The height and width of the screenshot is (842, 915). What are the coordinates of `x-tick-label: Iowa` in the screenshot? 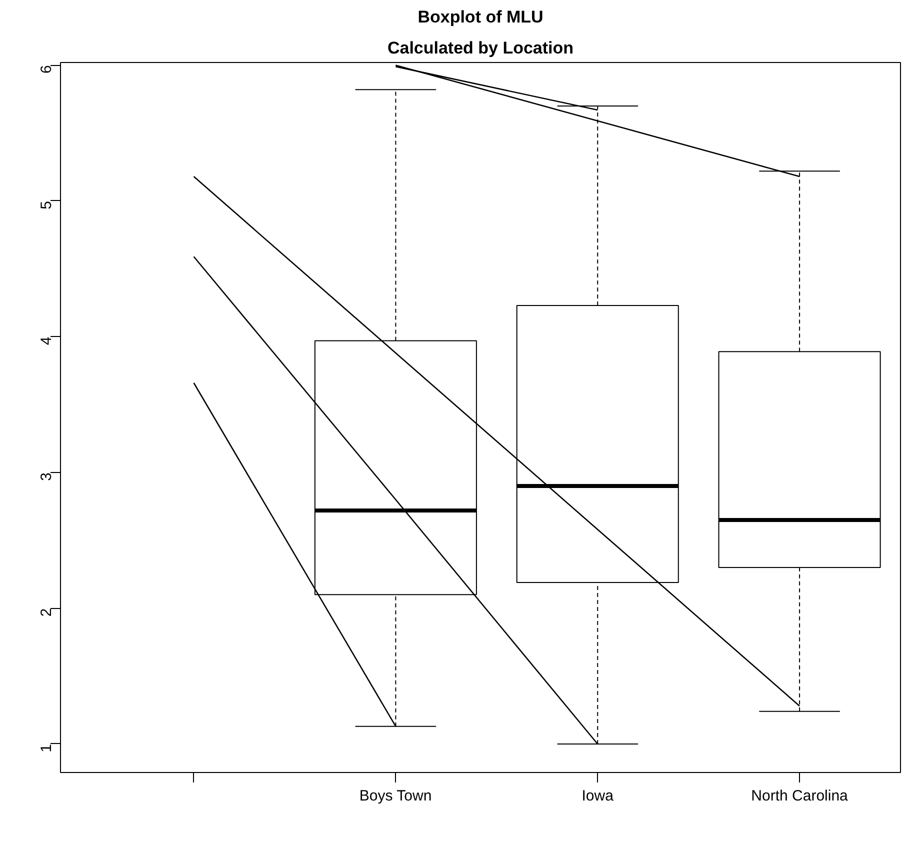 It's located at (598, 796).